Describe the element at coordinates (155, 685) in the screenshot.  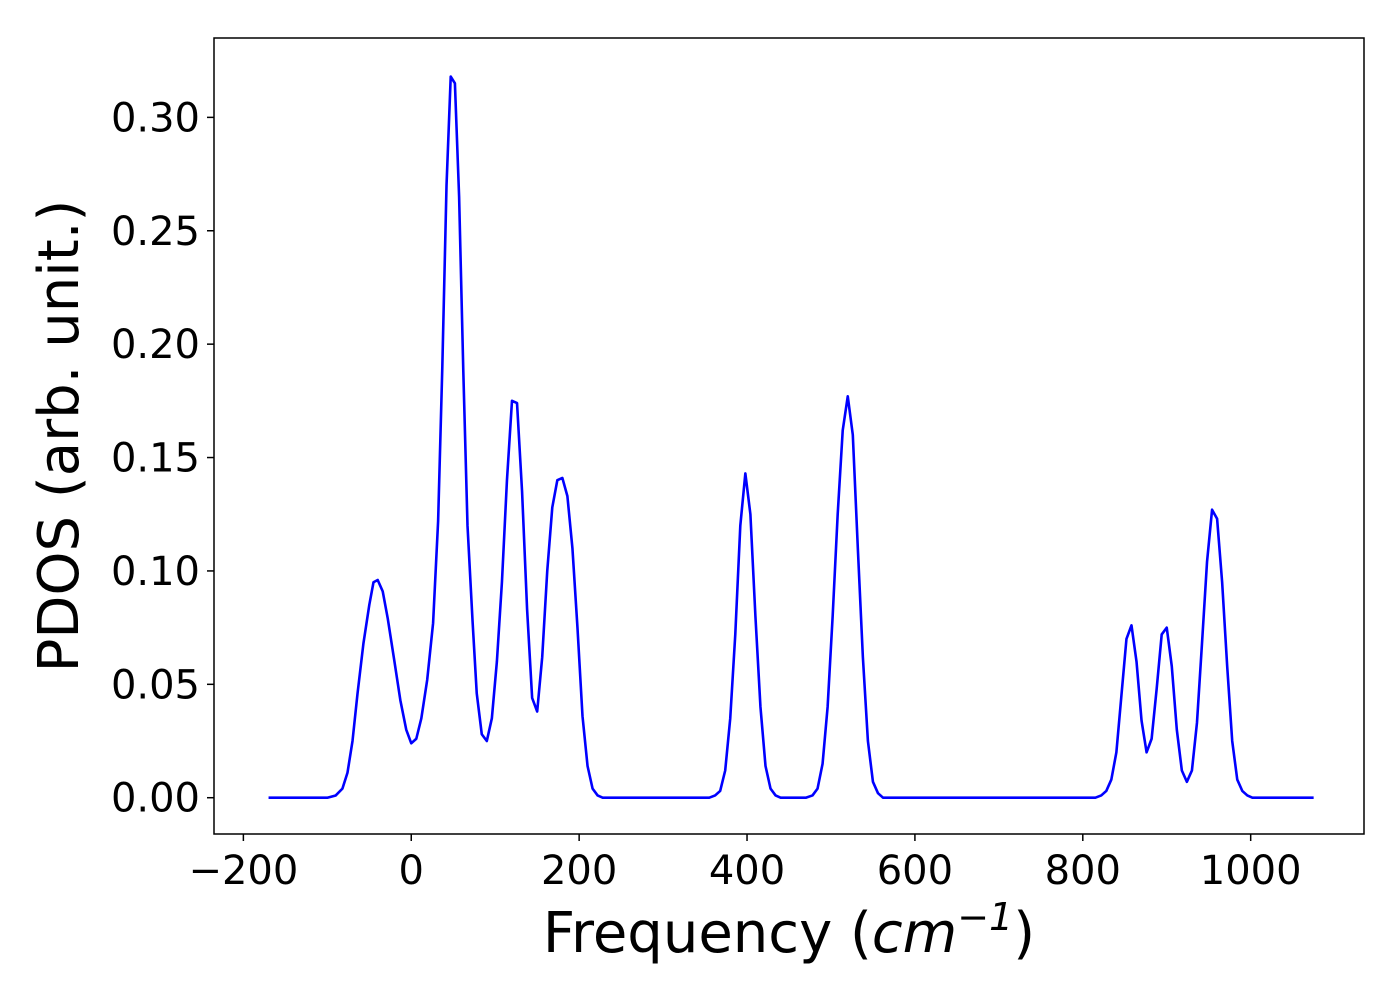
I see `y-tick-label: 0.05` at that location.